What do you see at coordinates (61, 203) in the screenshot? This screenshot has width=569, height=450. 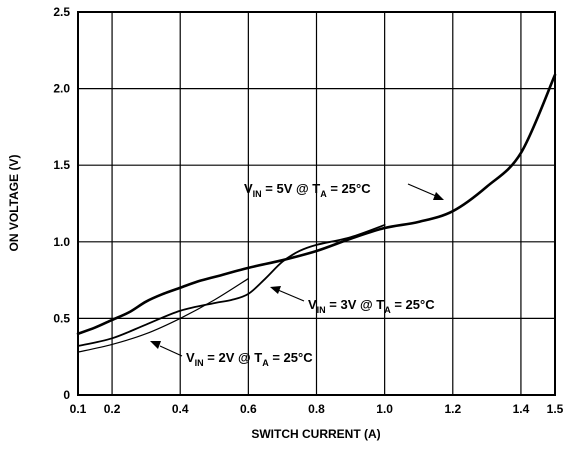 I see `y-tick-labels: 0 0.5 1.0 1.5 2.0 2.5` at bounding box center [61, 203].